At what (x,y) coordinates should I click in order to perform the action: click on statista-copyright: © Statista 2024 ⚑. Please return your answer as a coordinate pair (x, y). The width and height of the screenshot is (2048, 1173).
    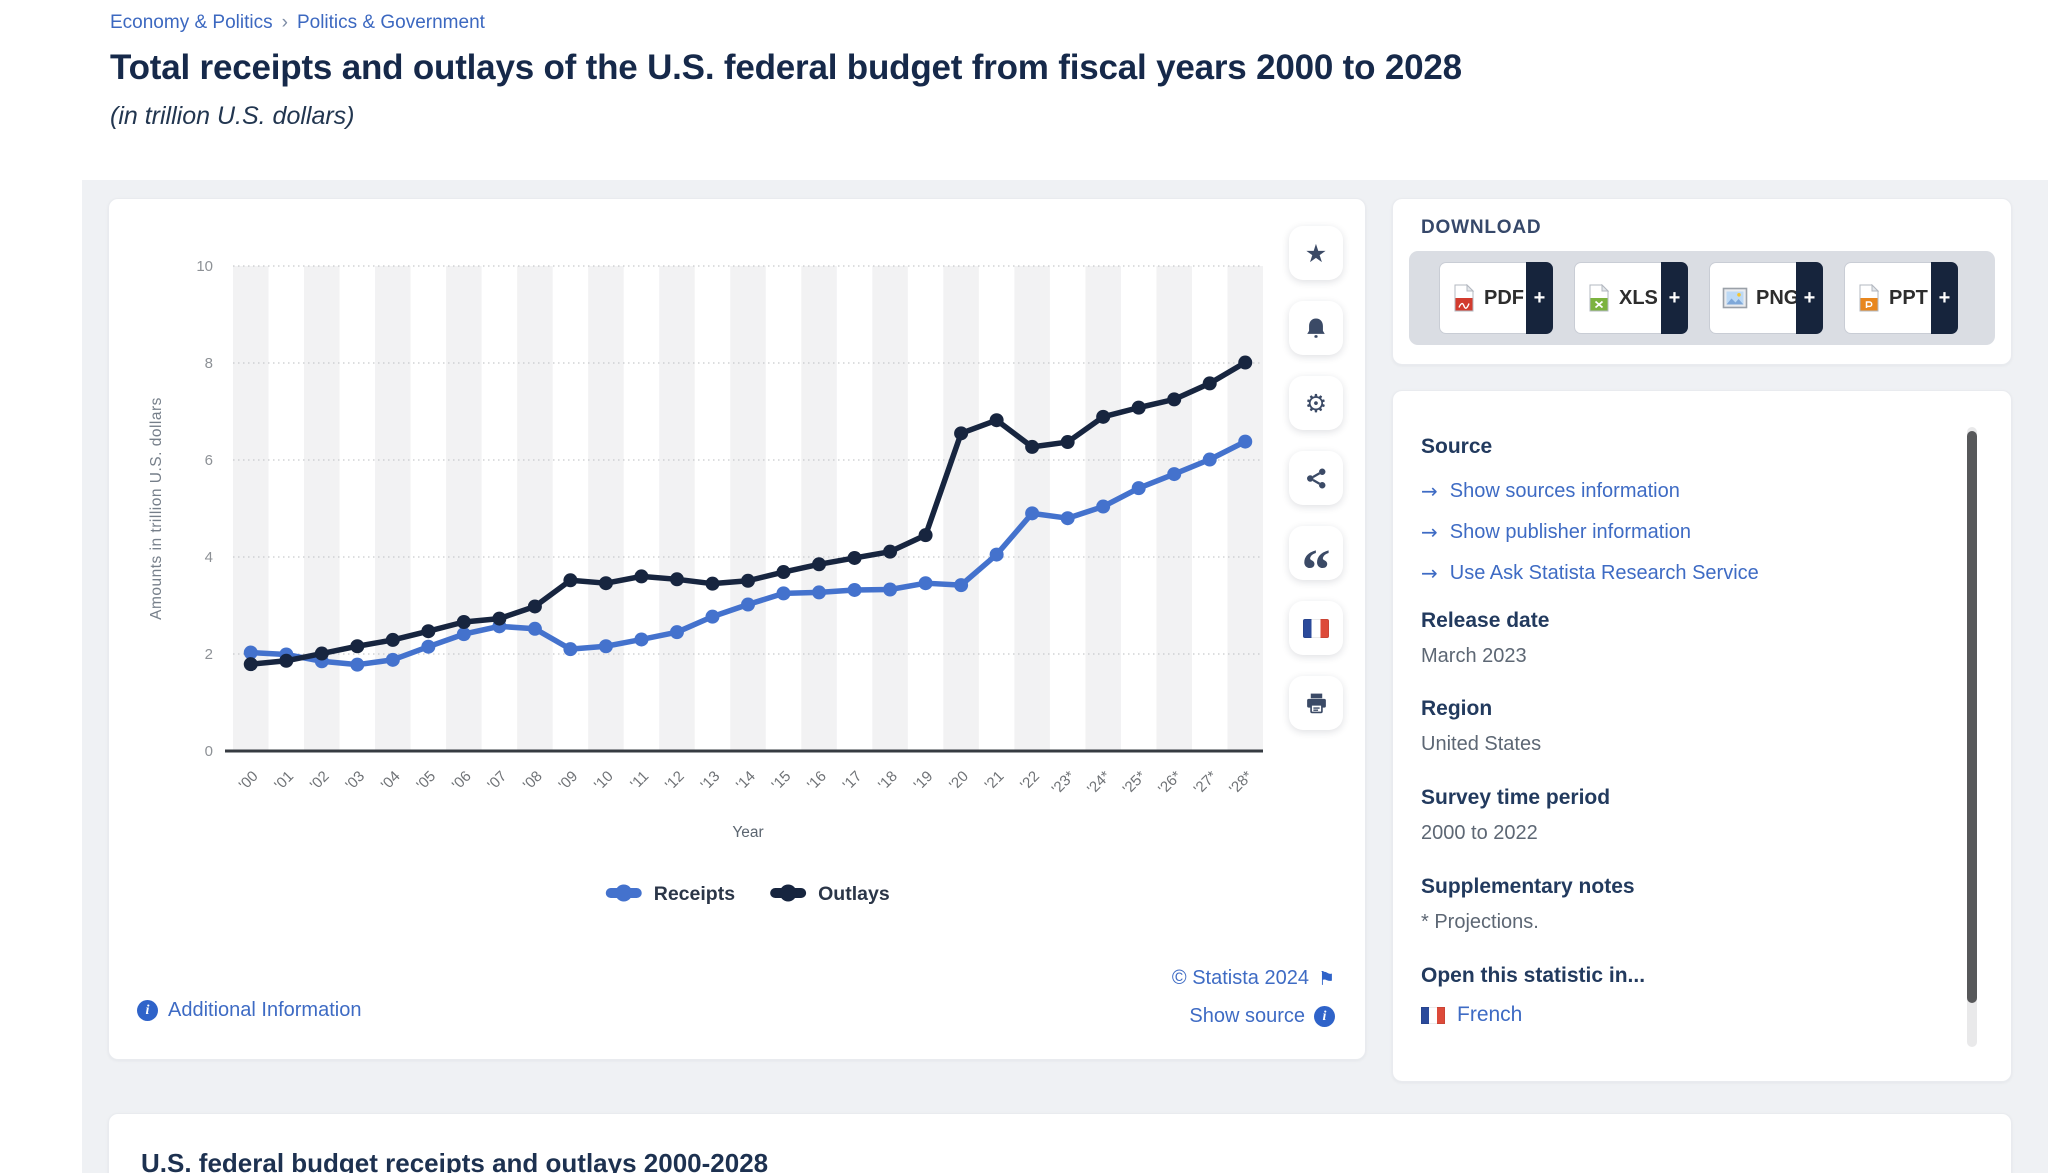
    Looking at the image, I should click on (1253, 978).